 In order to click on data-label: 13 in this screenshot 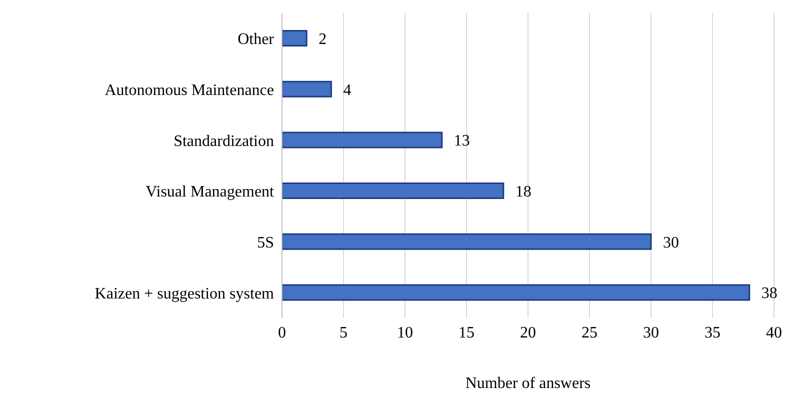, I will do `click(462, 141)`.